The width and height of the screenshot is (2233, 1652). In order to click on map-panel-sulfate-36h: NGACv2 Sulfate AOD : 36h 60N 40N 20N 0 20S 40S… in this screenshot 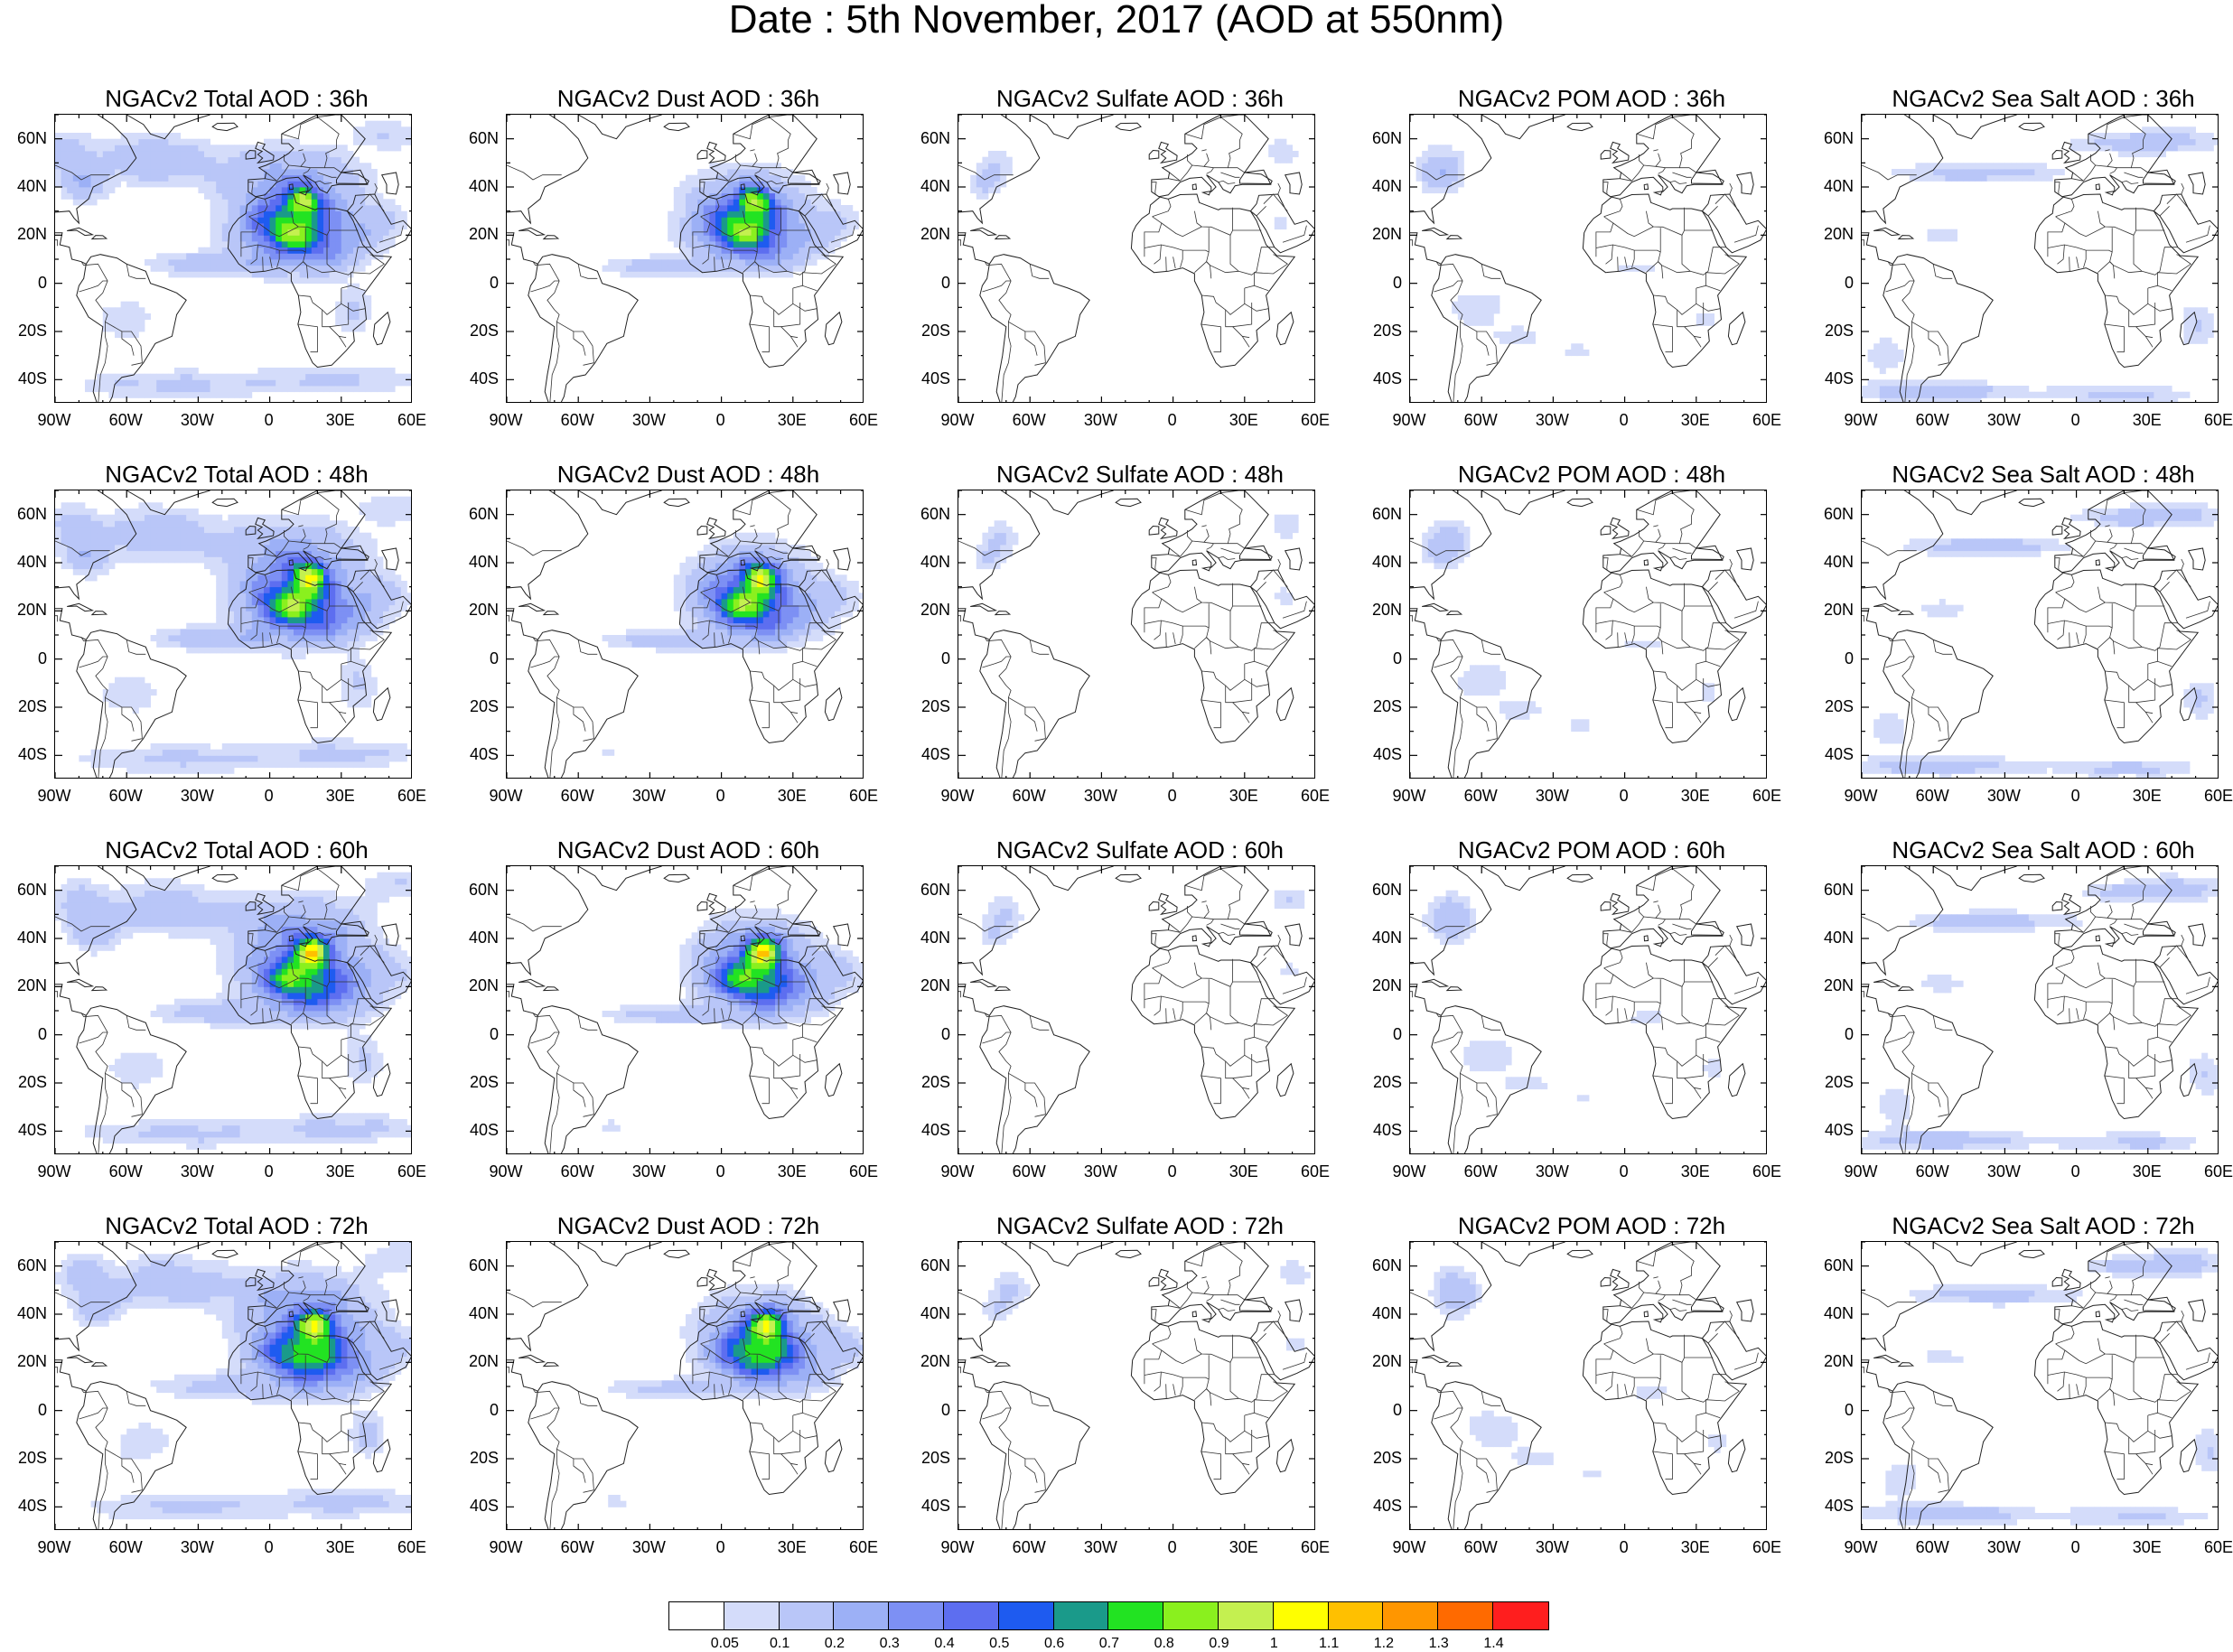, I will do `click(1117, 266)`.